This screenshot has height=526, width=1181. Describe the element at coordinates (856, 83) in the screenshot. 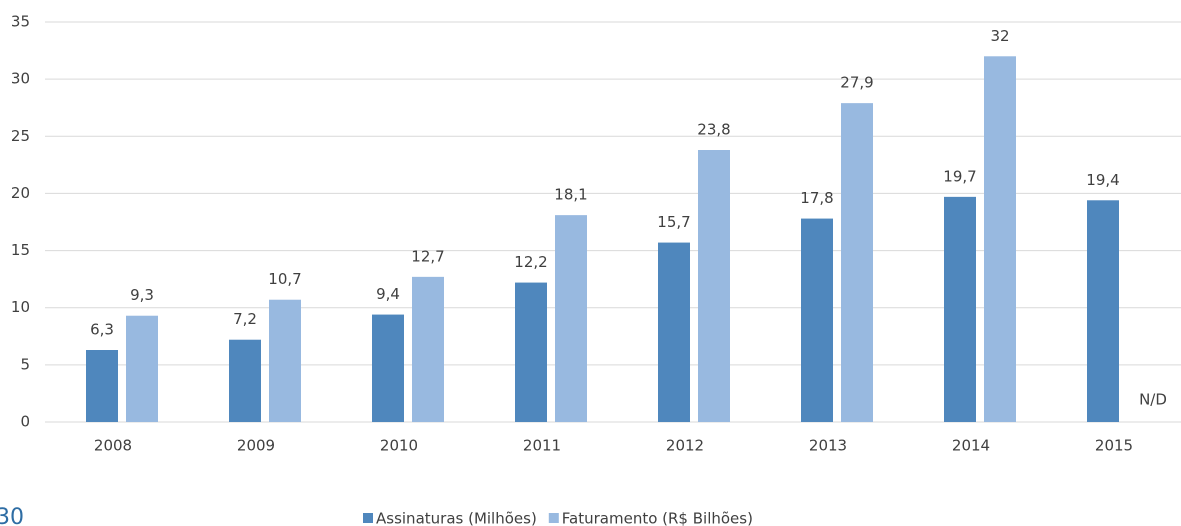

I see `value-label: 27,9` at that location.